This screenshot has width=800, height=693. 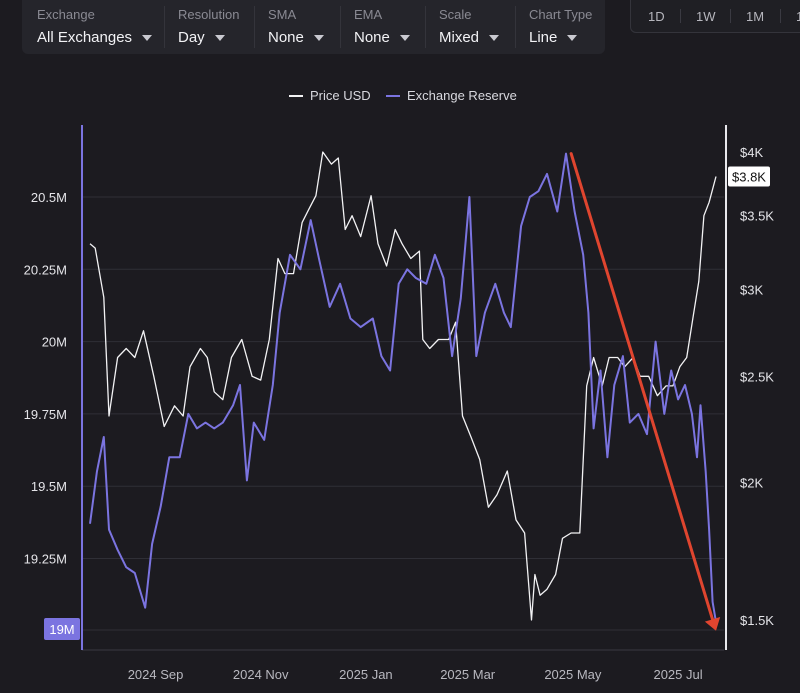 What do you see at coordinates (757, 216) in the screenshot?
I see `right-axis-tick-label: $3.5K` at bounding box center [757, 216].